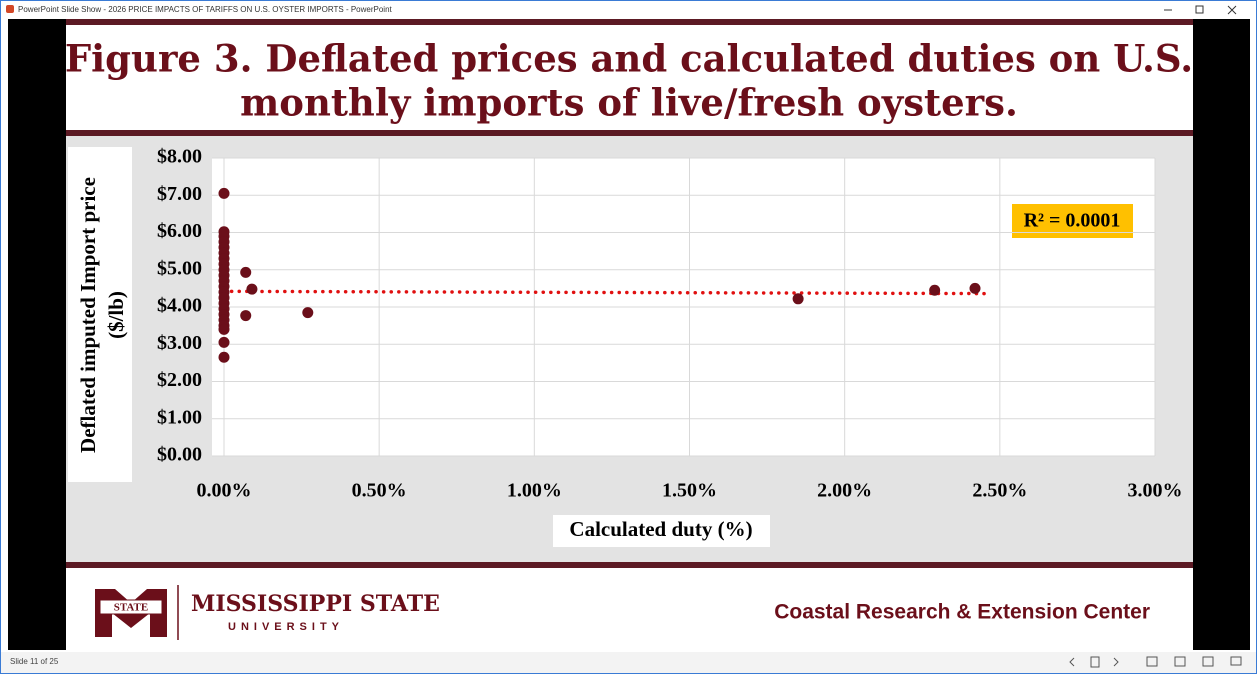  I want to click on sorter-view, so click(1180, 661).